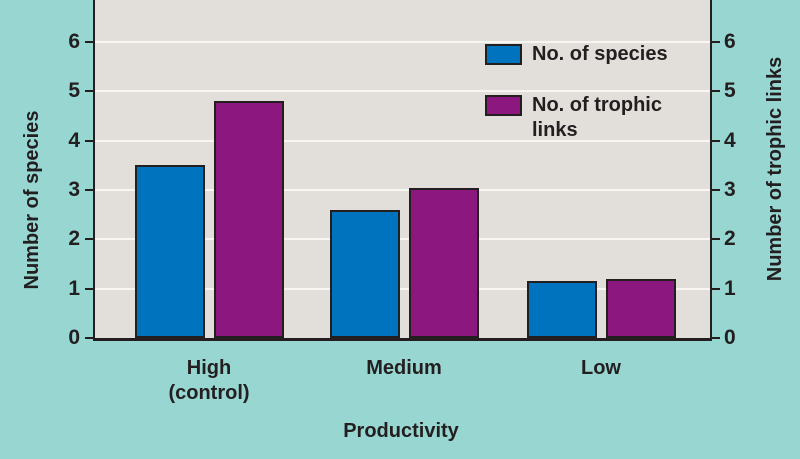 Image resolution: width=800 pixels, height=459 pixels. Describe the element at coordinates (561, 309) in the screenshot. I see `bar-no-of-species-low` at that location.